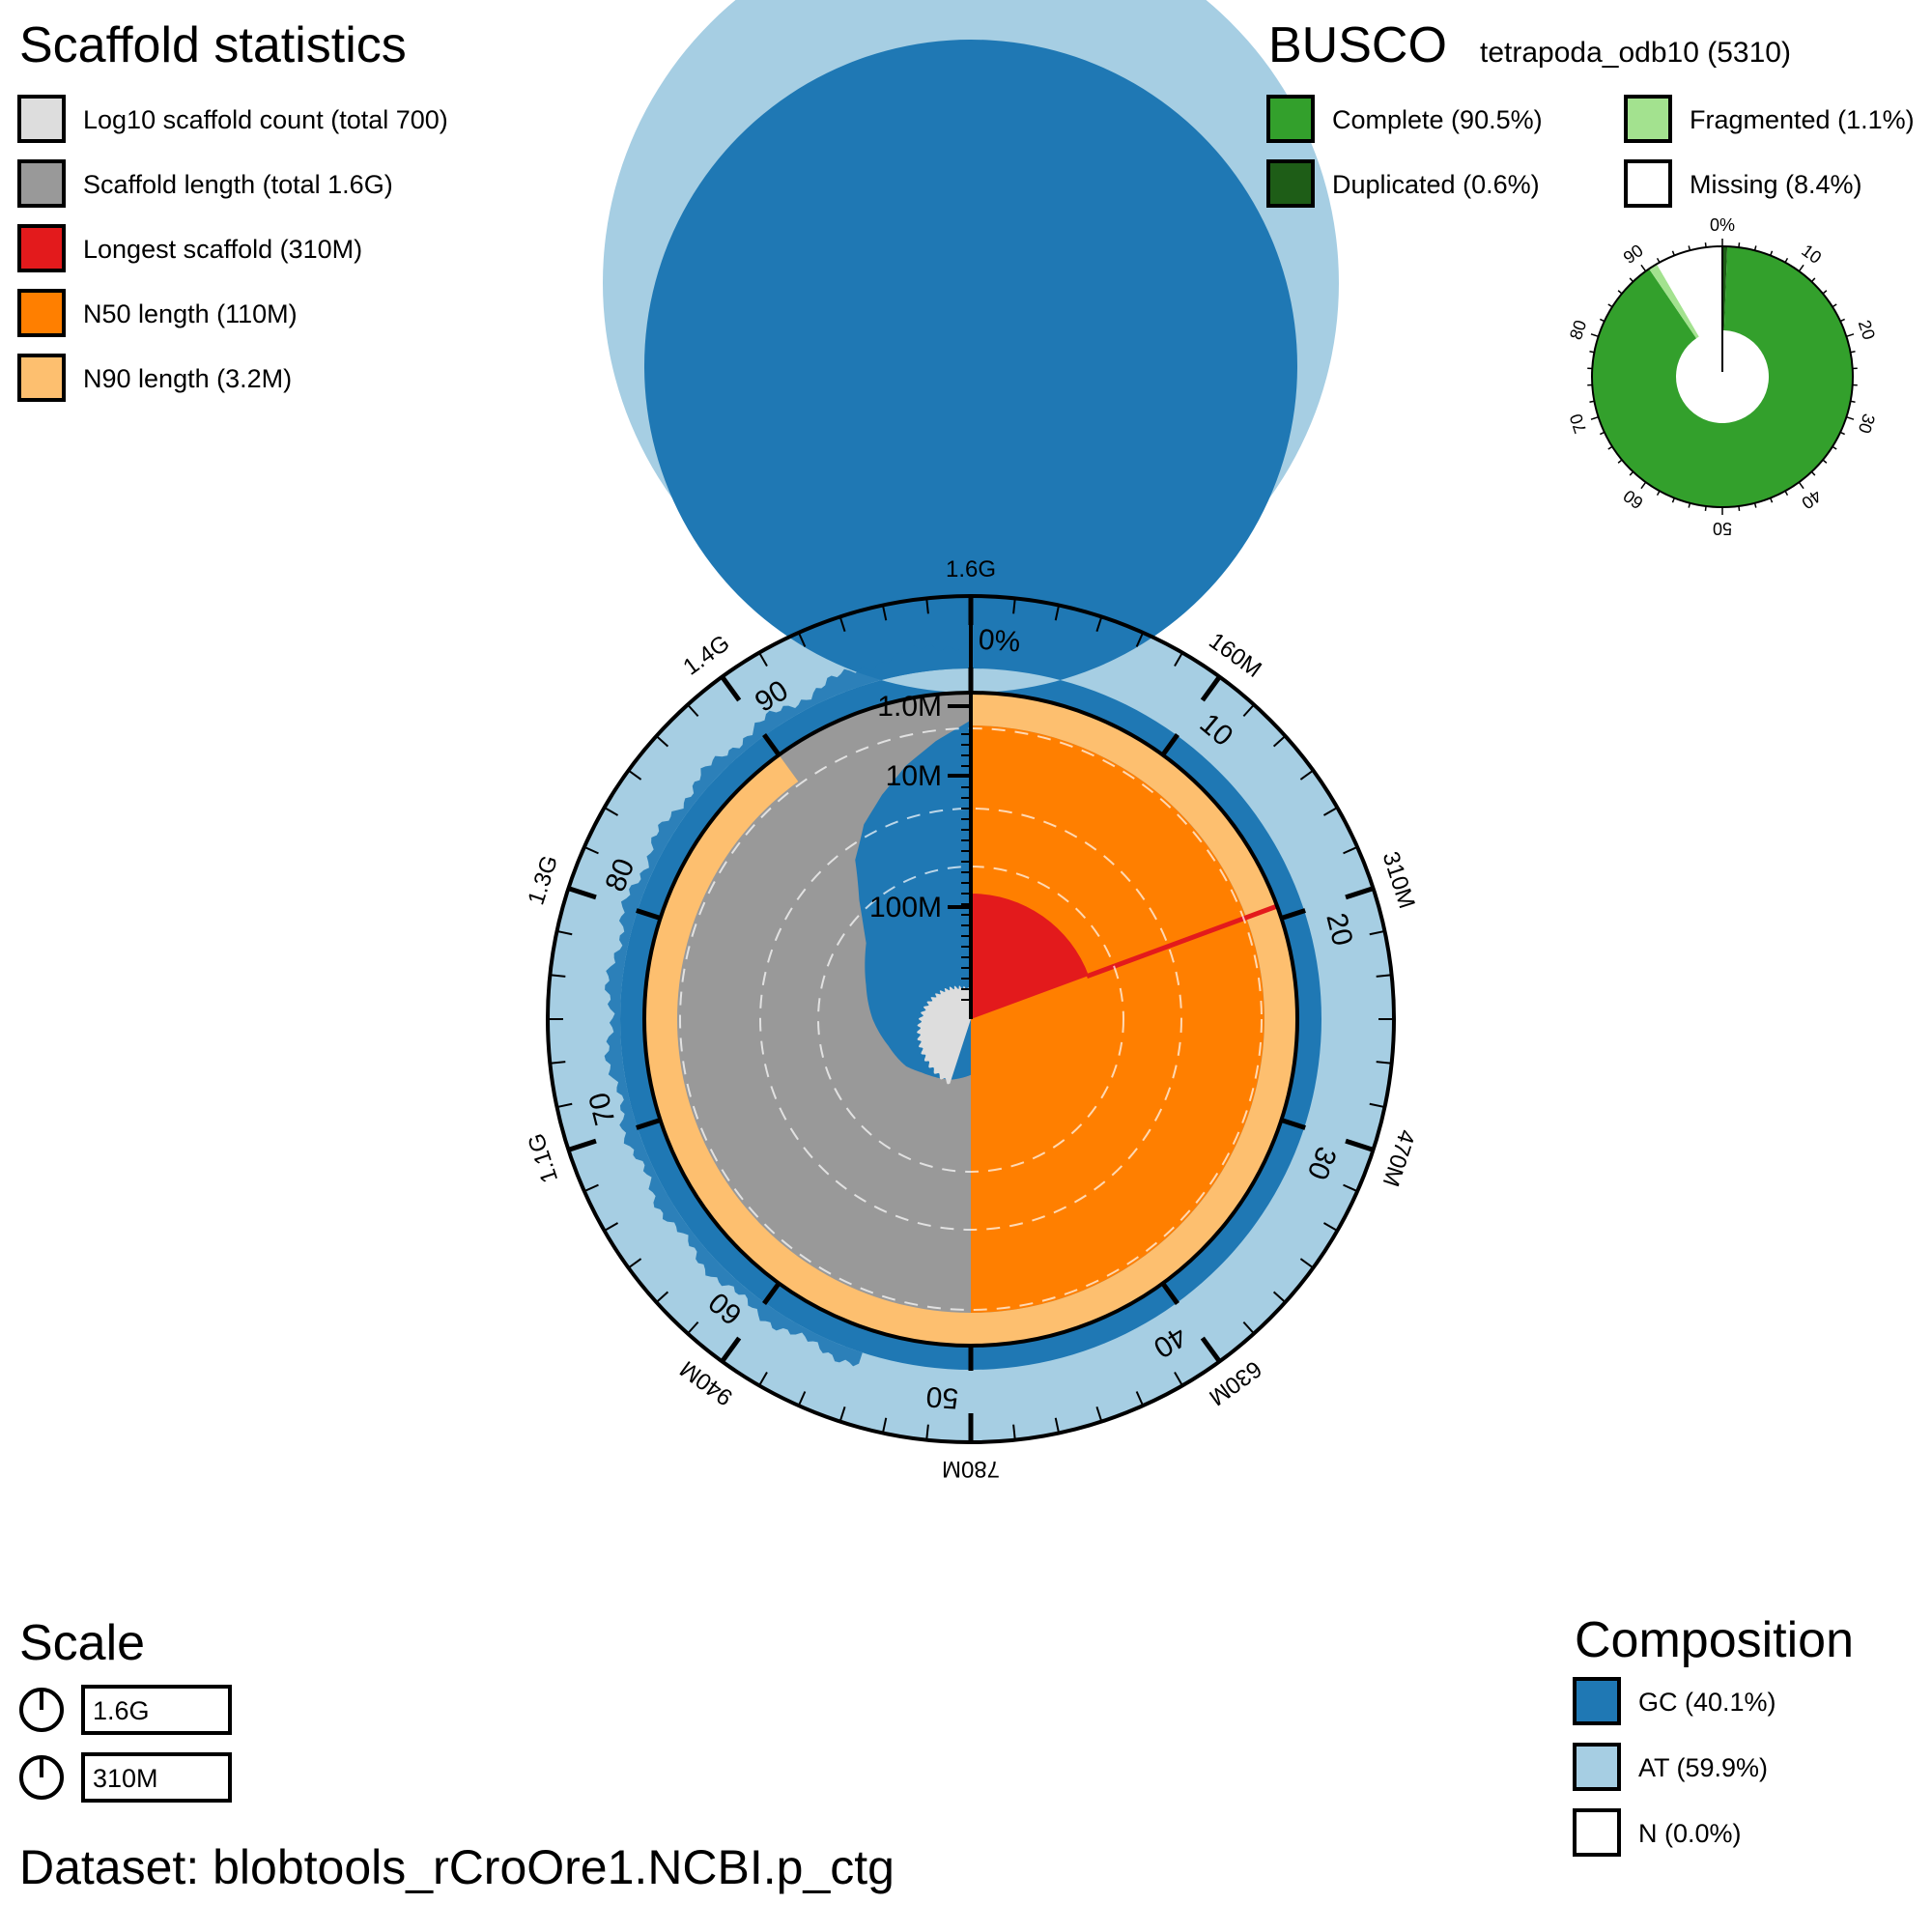 The height and width of the screenshot is (1932, 1932). What do you see at coordinates (1030, 956) in the screenshot?
I see `longest-scaffold-sector` at bounding box center [1030, 956].